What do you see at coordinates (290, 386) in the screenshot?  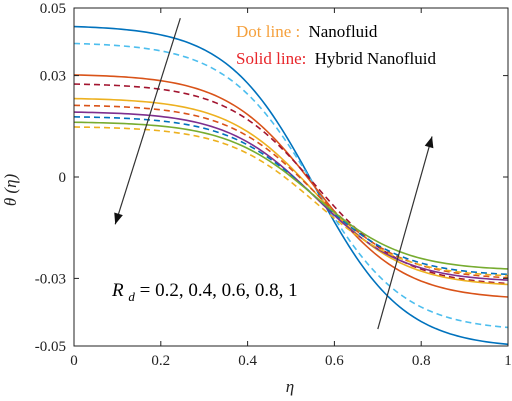 I see `x-axis-label: η` at bounding box center [290, 386].